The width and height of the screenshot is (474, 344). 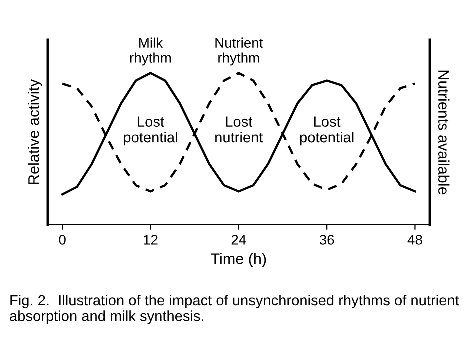 What do you see at coordinates (62, 240) in the screenshot?
I see `x-tick-label: 0` at bounding box center [62, 240].